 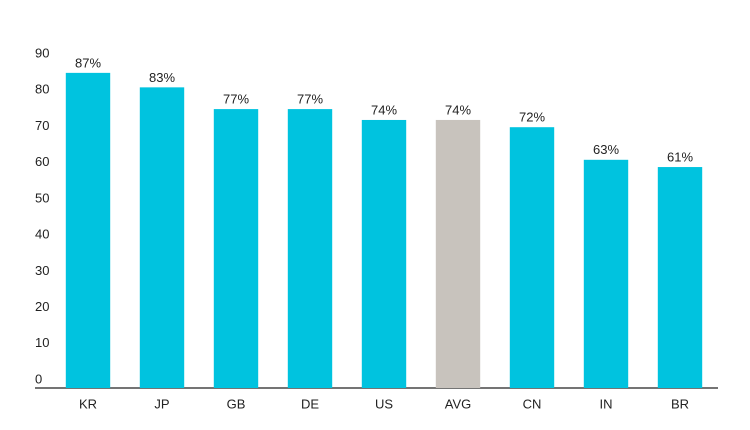 I want to click on y-tick-label: 30, so click(x=42, y=270).